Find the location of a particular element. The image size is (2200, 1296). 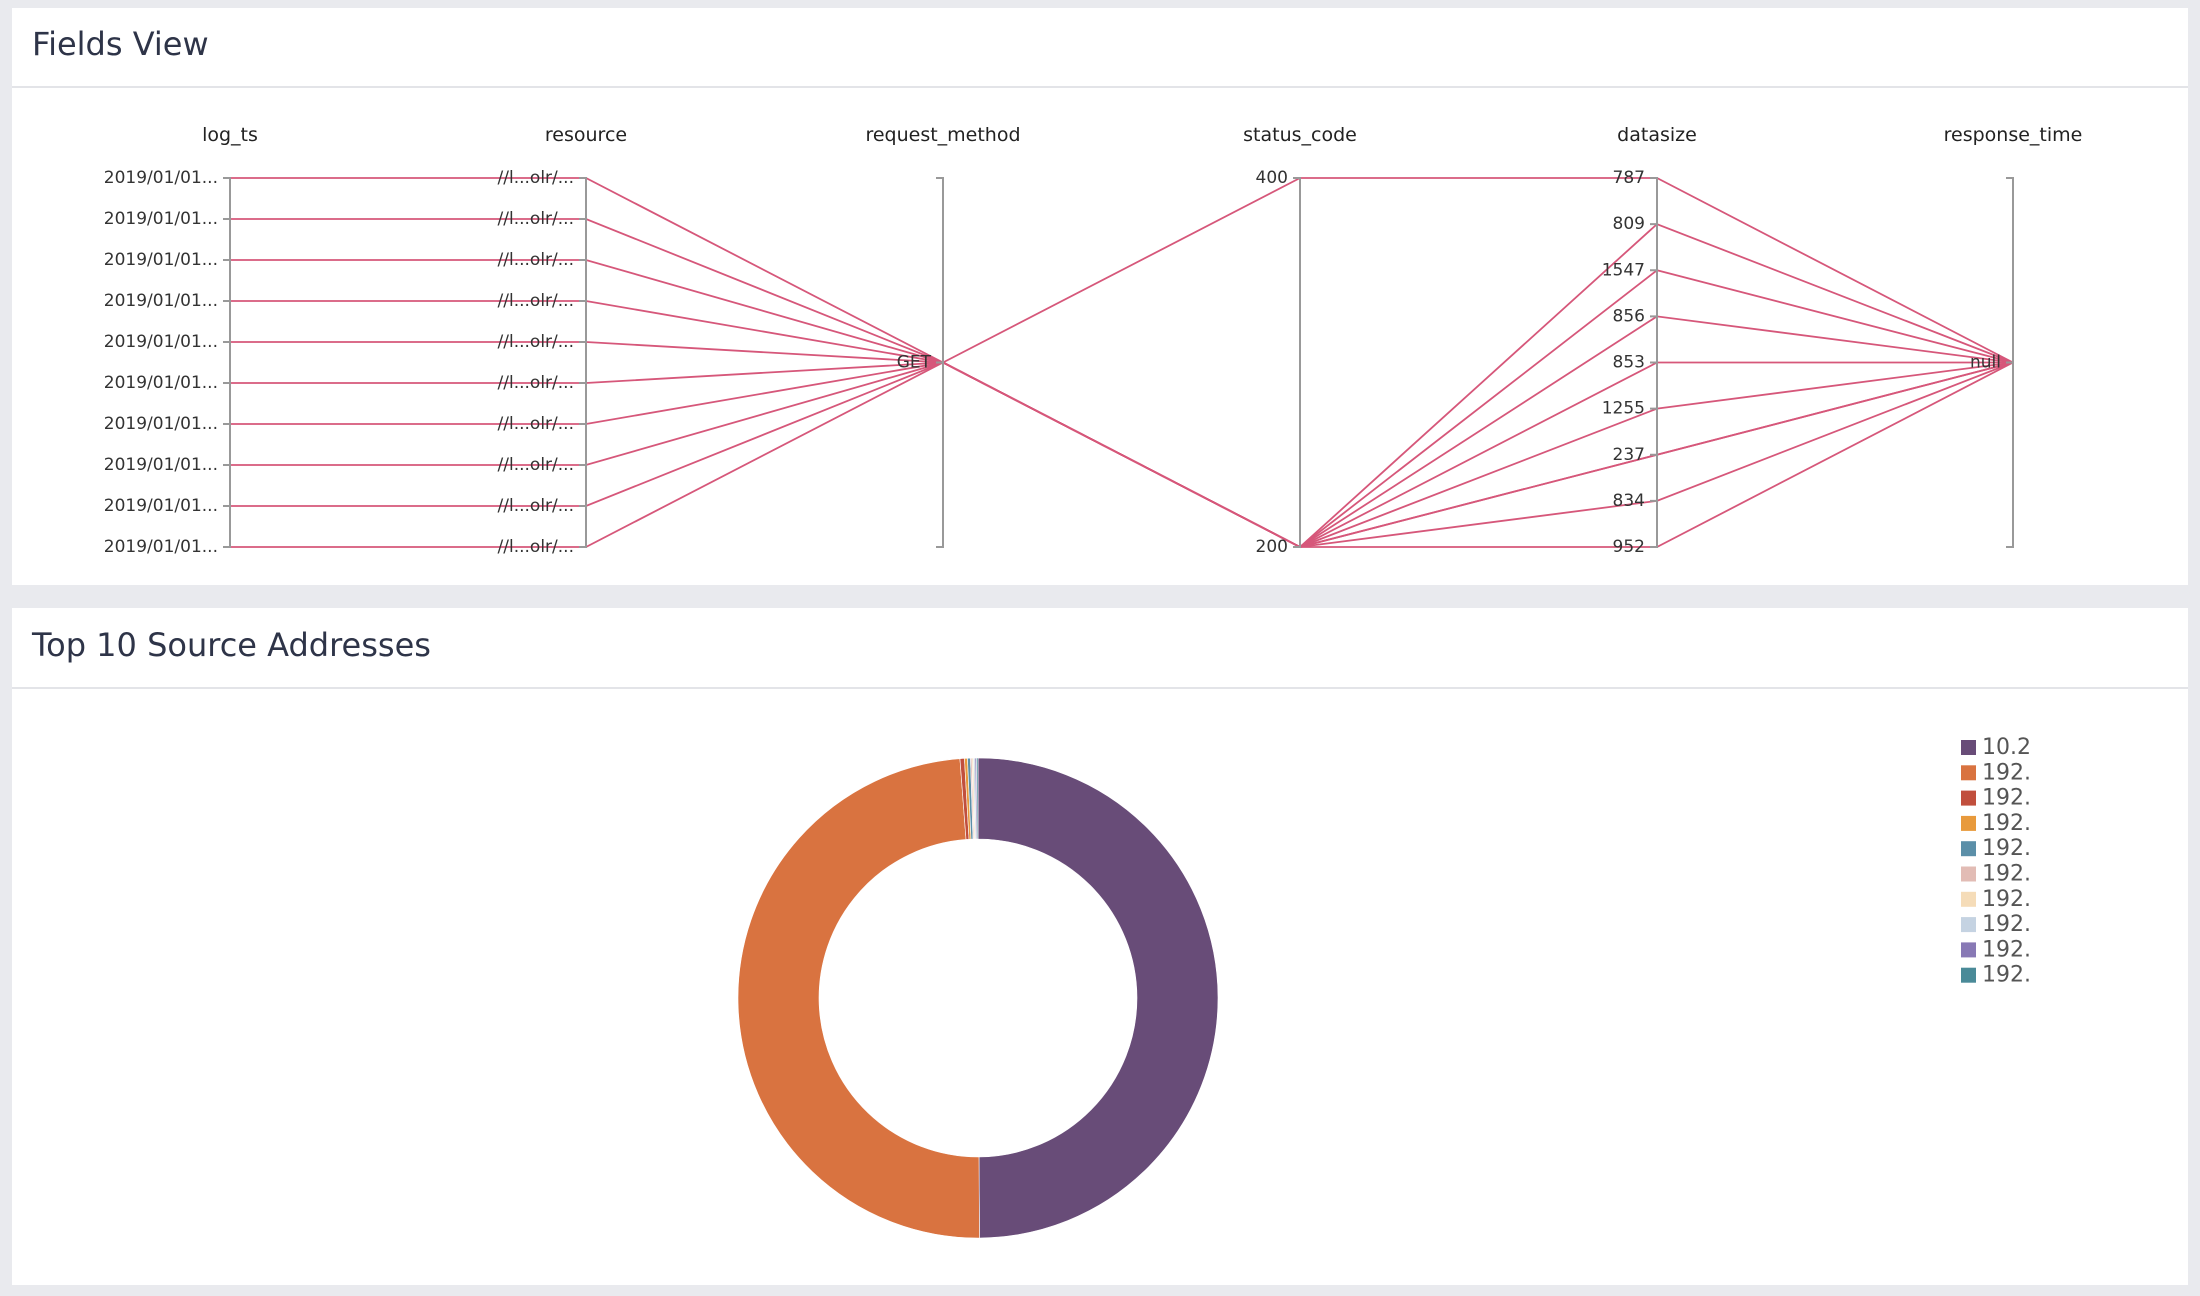

axis-name: datasize is located at coordinates (1657, 135).